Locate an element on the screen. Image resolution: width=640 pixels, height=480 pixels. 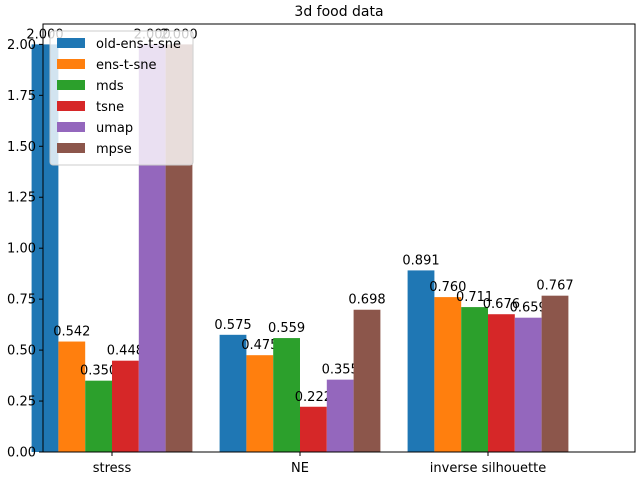
legend-swatch-umap is located at coordinates (71, 127).